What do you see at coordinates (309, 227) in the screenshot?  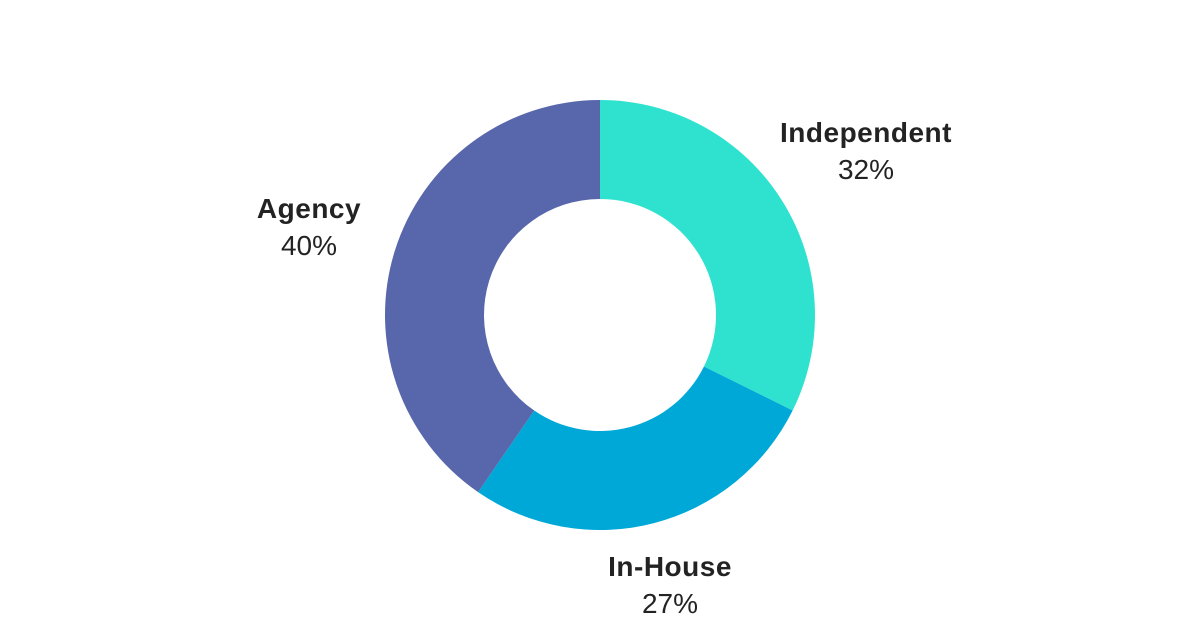 I see `slice-label-agency: Agency 40%` at bounding box center [309, 227].